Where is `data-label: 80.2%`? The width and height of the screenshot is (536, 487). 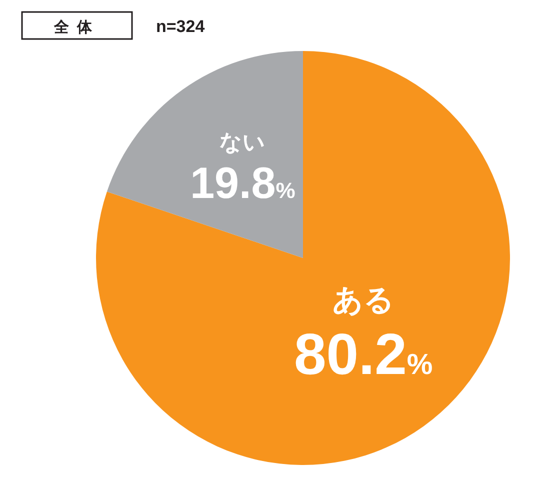
data-label: 80.2% is located at coordinates (363, 355).